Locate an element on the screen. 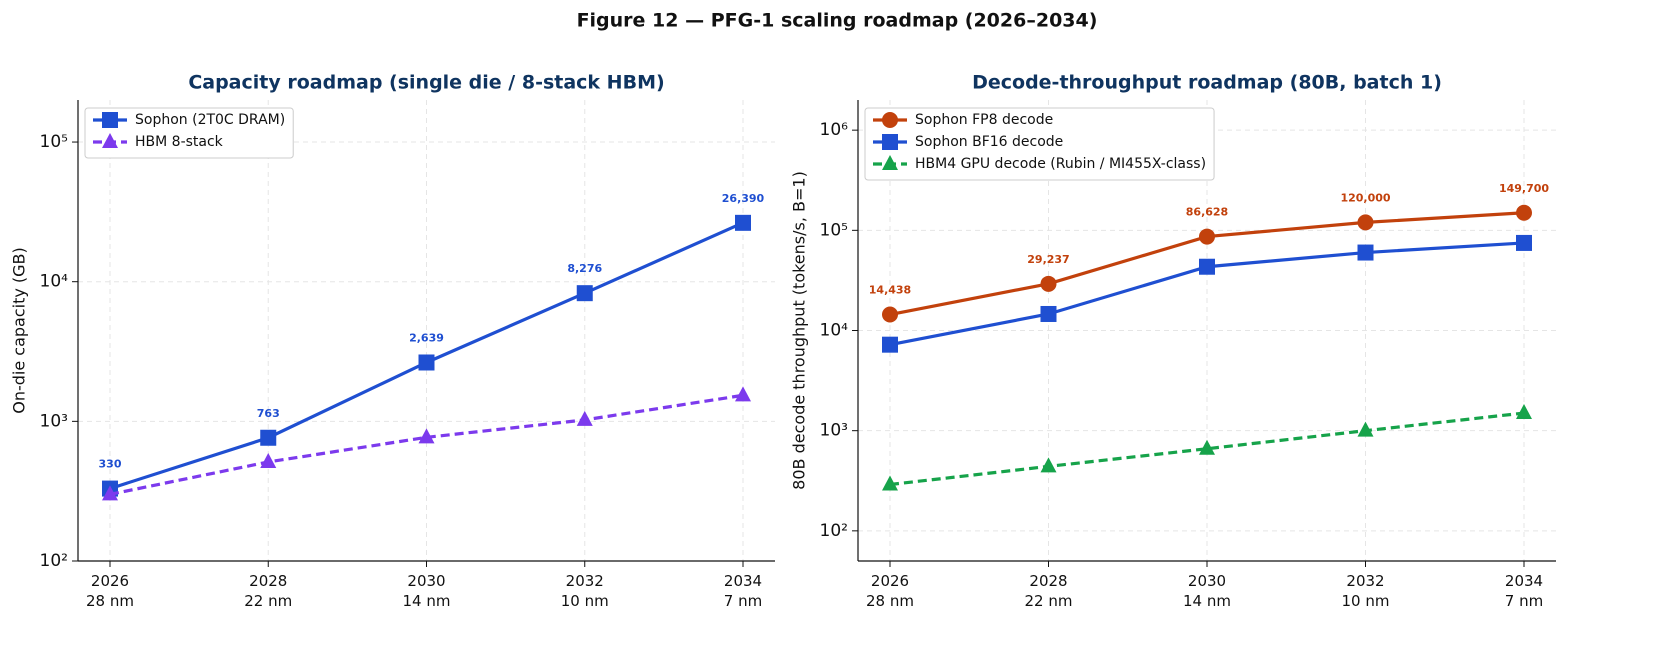 The height and width of the screenshot is (663, 1674). axes-title: Decode-throughput roadmap (80B, batch 1) is located at coordinates (1207, 83).